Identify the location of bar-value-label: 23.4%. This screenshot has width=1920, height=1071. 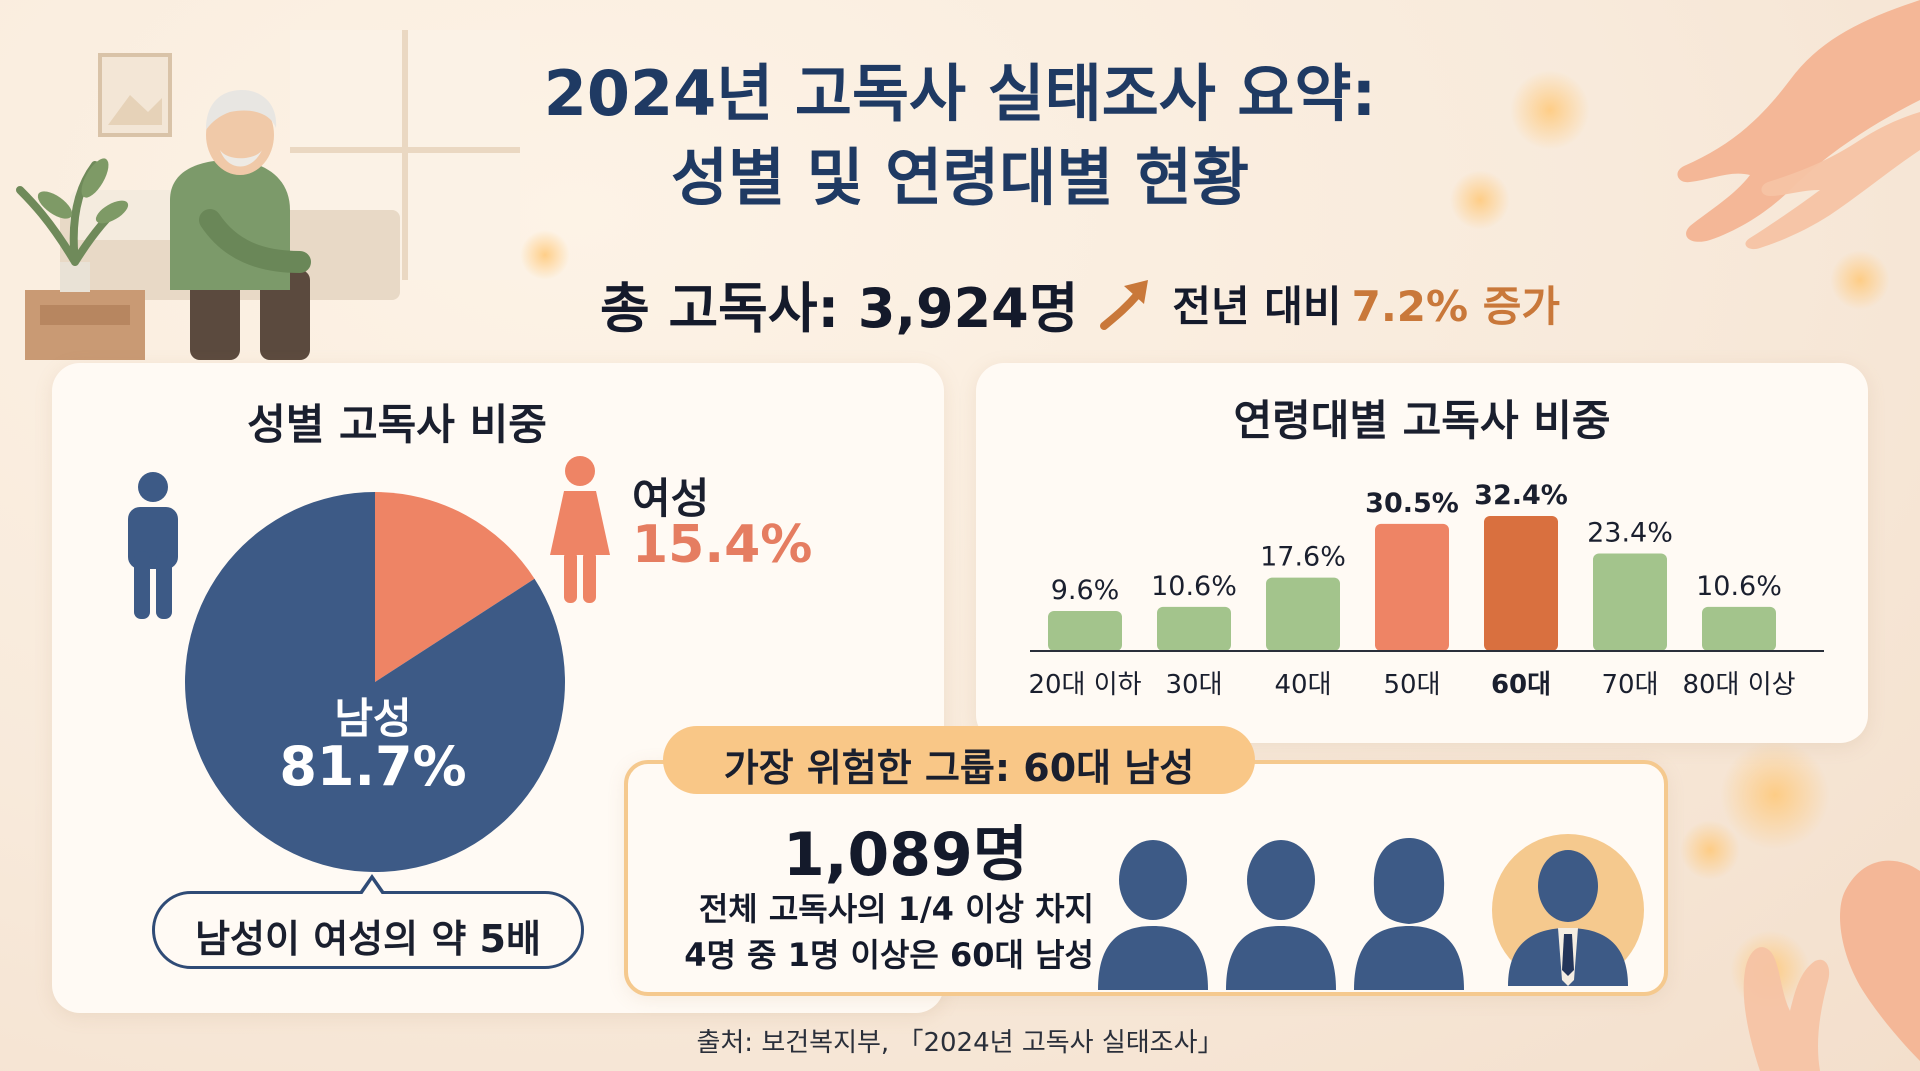
(1630, 533).